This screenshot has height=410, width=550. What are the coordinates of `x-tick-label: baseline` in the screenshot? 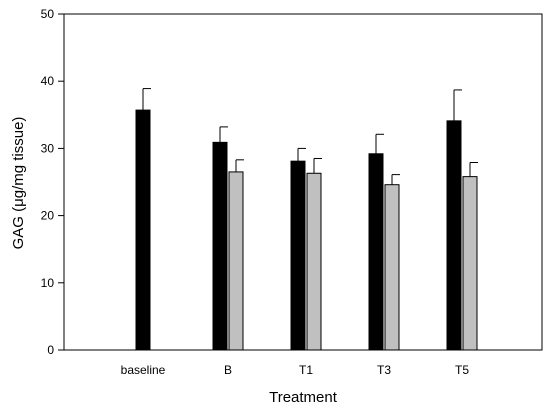 It's located at (143, 370).